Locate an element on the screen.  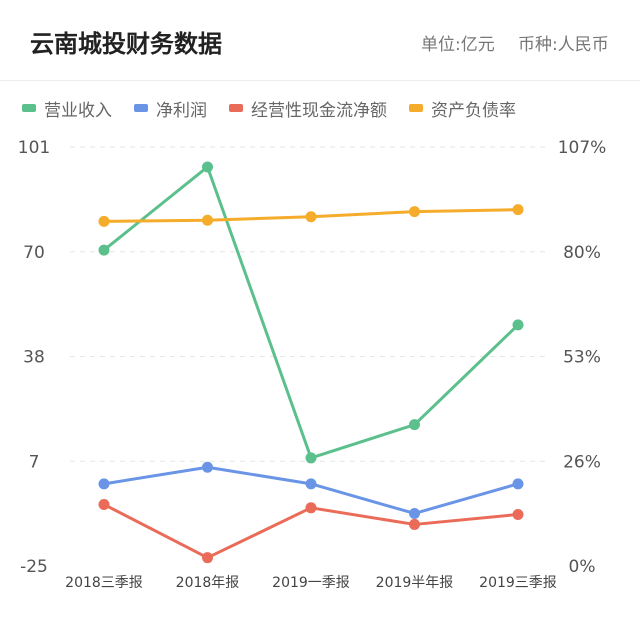
legend-item: 净利润 is located at coordinates (170, 108).